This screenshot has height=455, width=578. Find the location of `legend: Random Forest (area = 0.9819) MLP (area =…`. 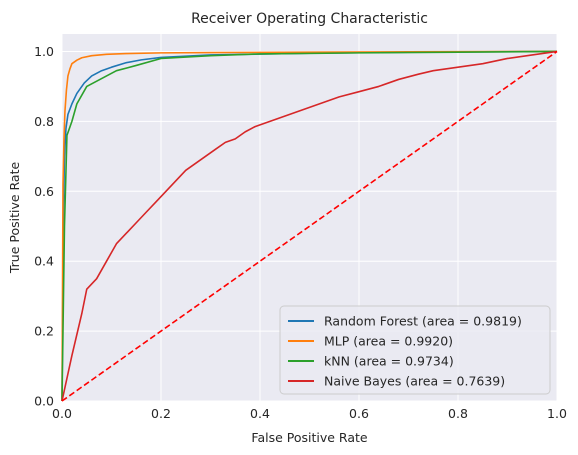

legend: Random Forest (area = 0.9819) MLP (area =… is located at coordinates (415, 350).